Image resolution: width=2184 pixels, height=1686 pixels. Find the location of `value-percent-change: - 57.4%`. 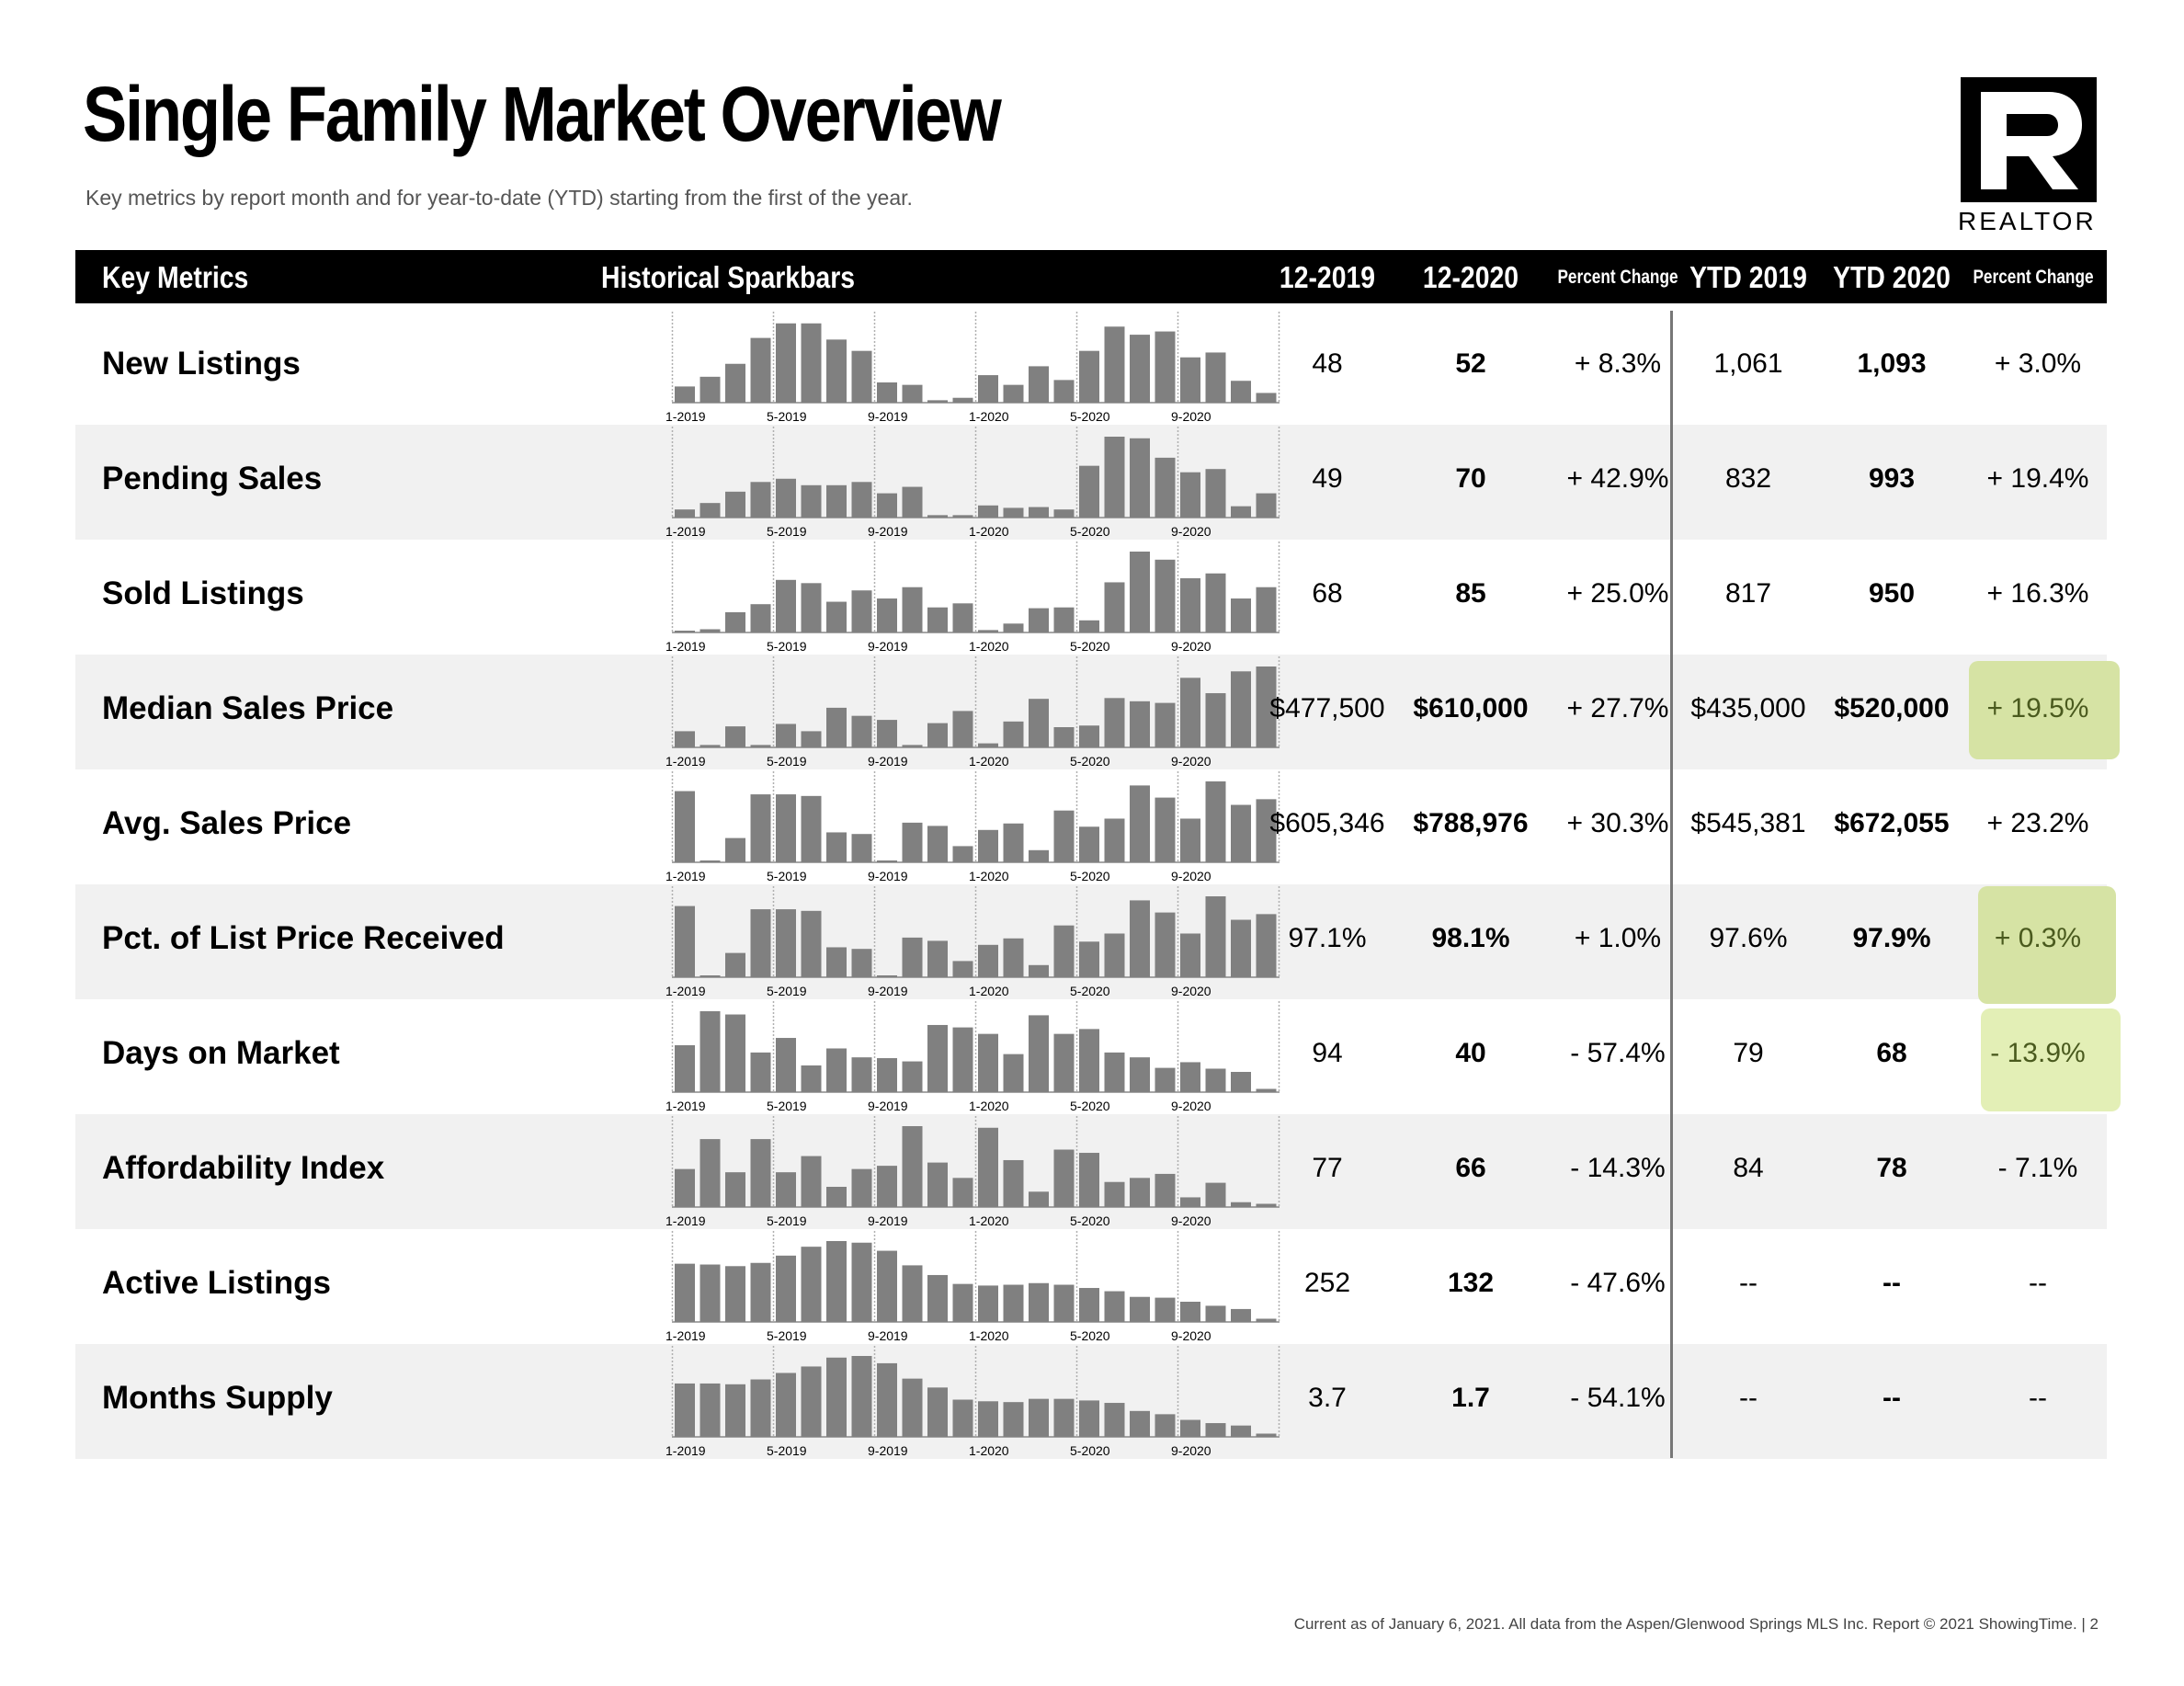

value-percent-change: - 57.4% is located at coordinates (1618, 1053).